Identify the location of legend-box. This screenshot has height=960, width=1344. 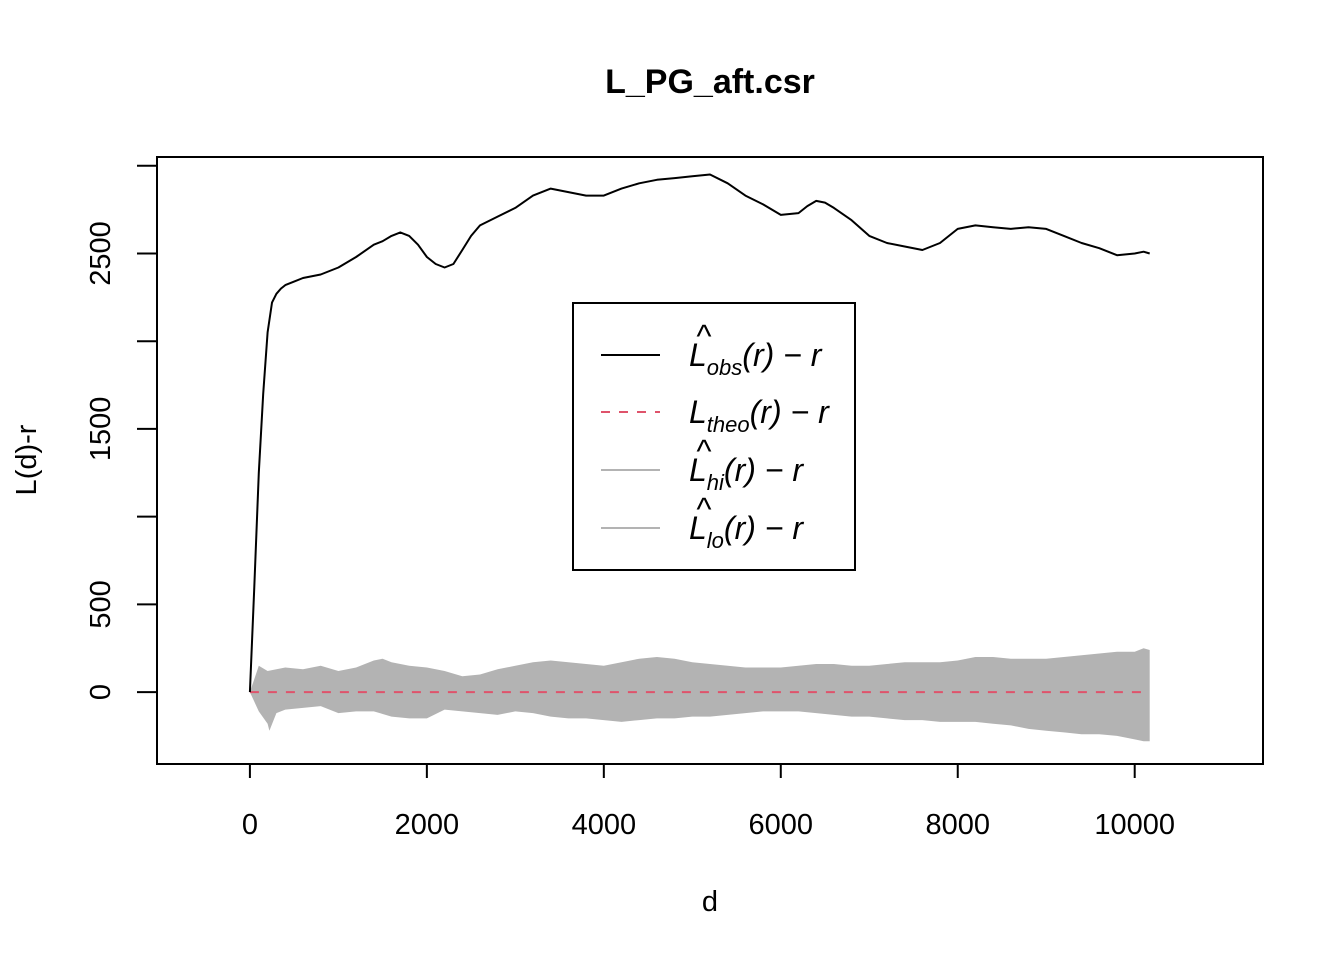
(714, 436).